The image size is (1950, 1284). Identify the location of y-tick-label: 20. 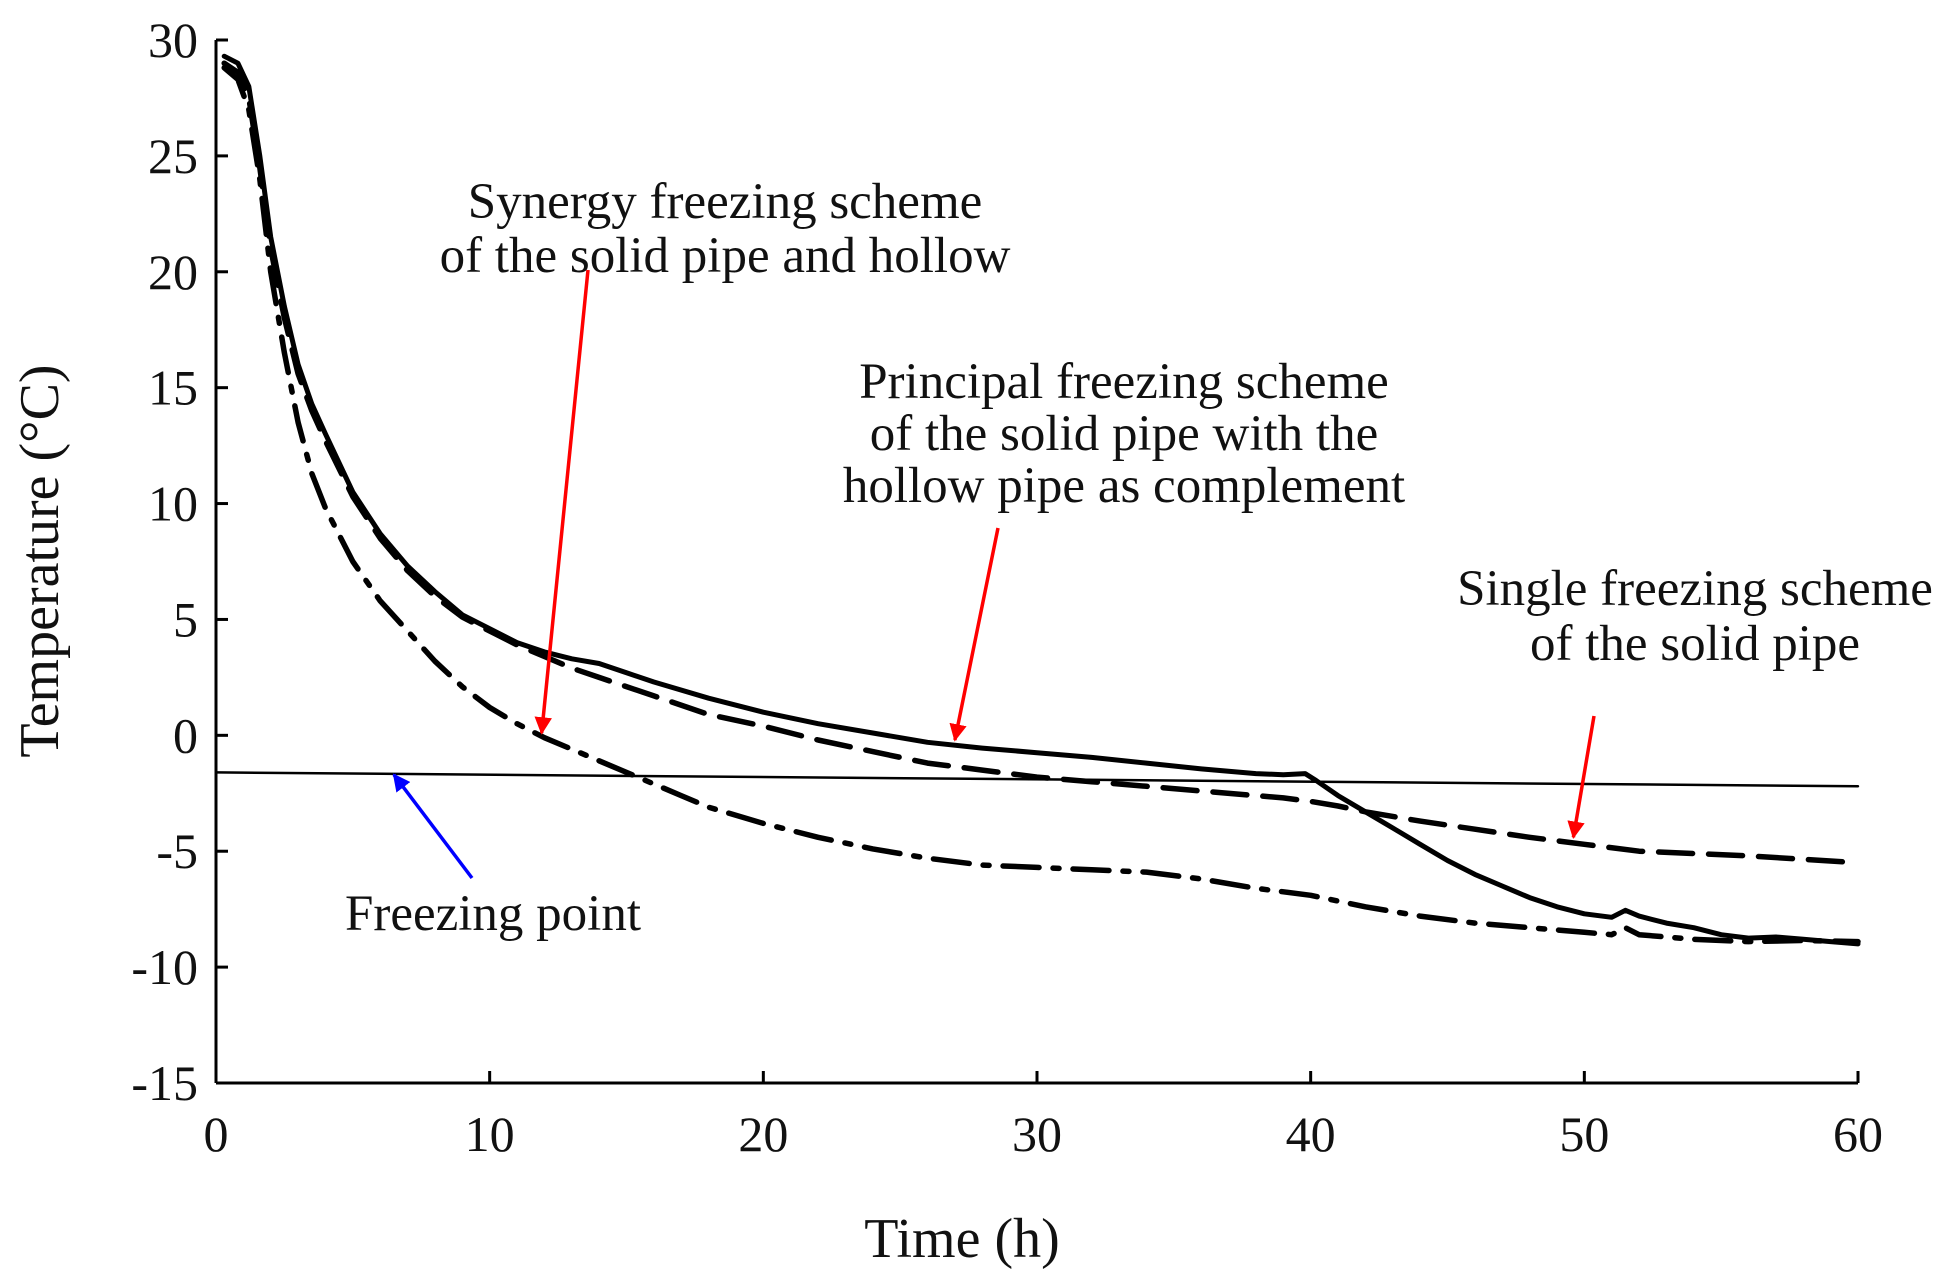
(173, 272).